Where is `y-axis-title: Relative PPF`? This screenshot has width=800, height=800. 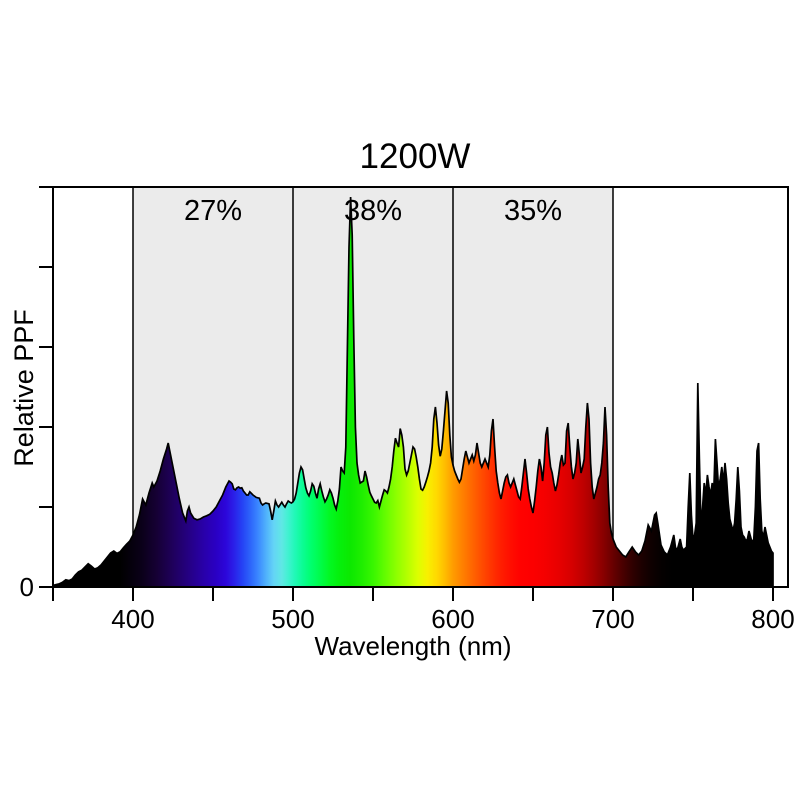
y-axis-title: Relative PPF is located at coordinates (24, 388).